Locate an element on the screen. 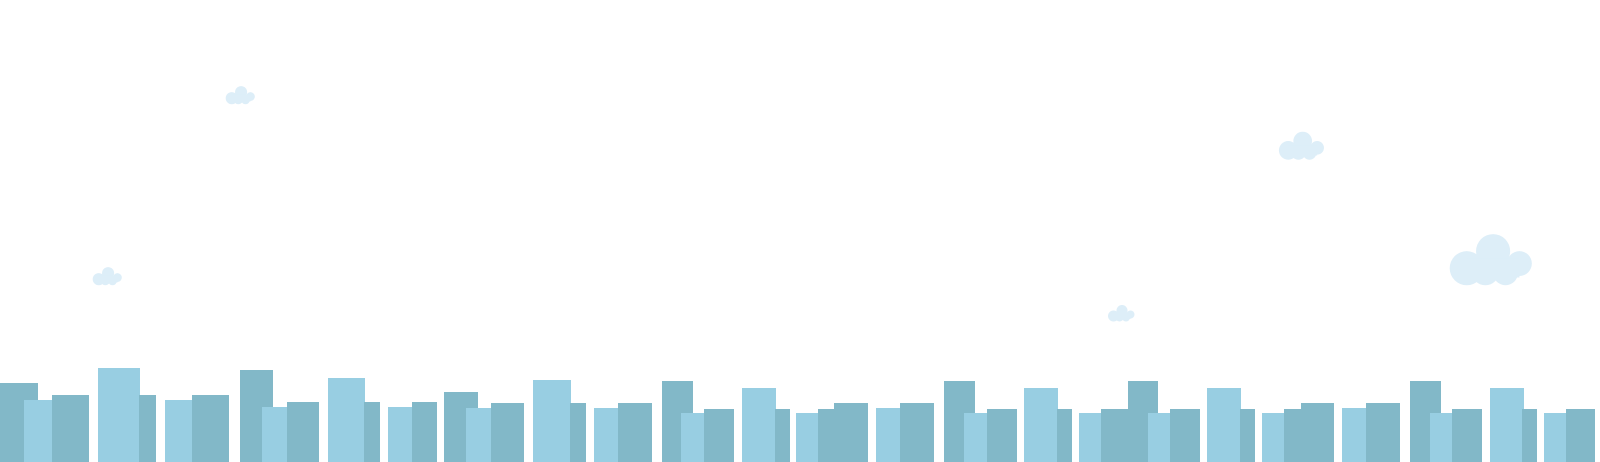 The height and width of the screenshot is (462, 1600). cloud-small-top-left-icon is located at coordinates (240, 95).